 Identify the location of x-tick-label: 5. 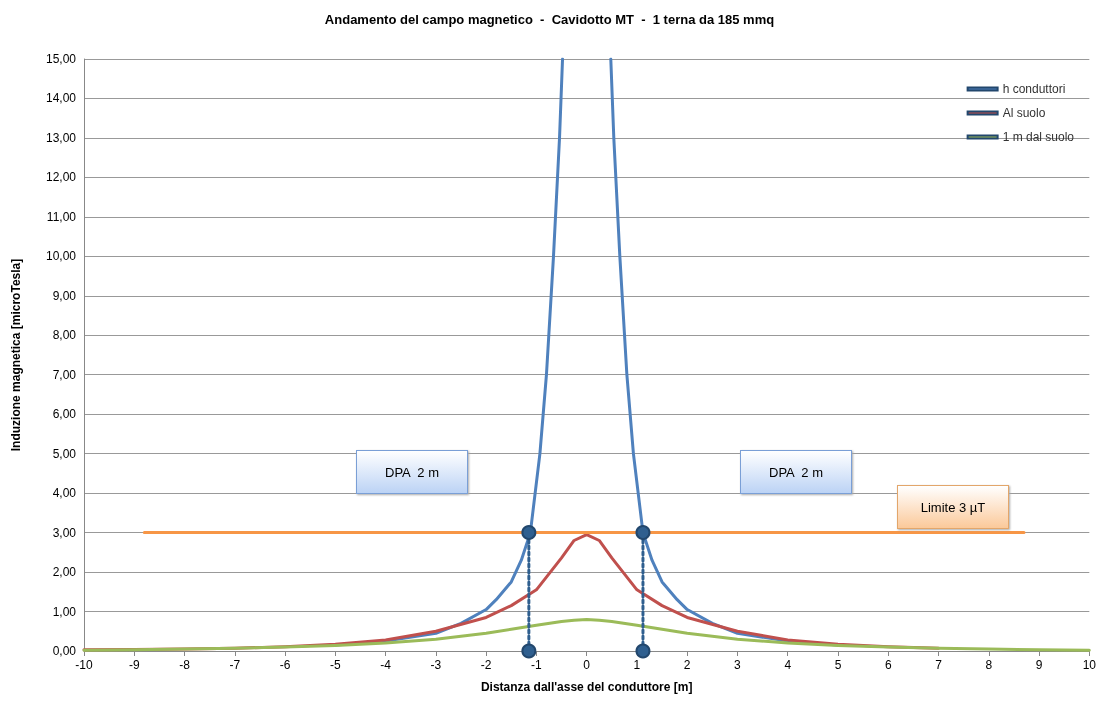
(838, 665).